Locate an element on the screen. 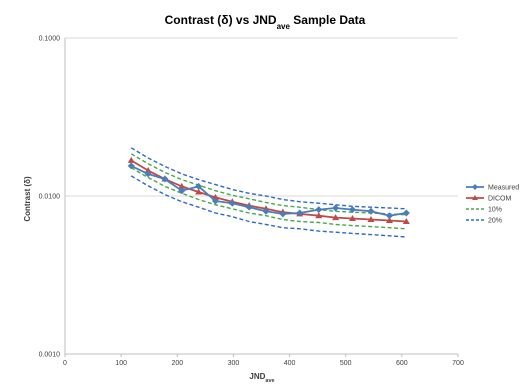 This screenshot has height=391, width=531. x-tick-label: 200 is located at coordinates (177, 363).